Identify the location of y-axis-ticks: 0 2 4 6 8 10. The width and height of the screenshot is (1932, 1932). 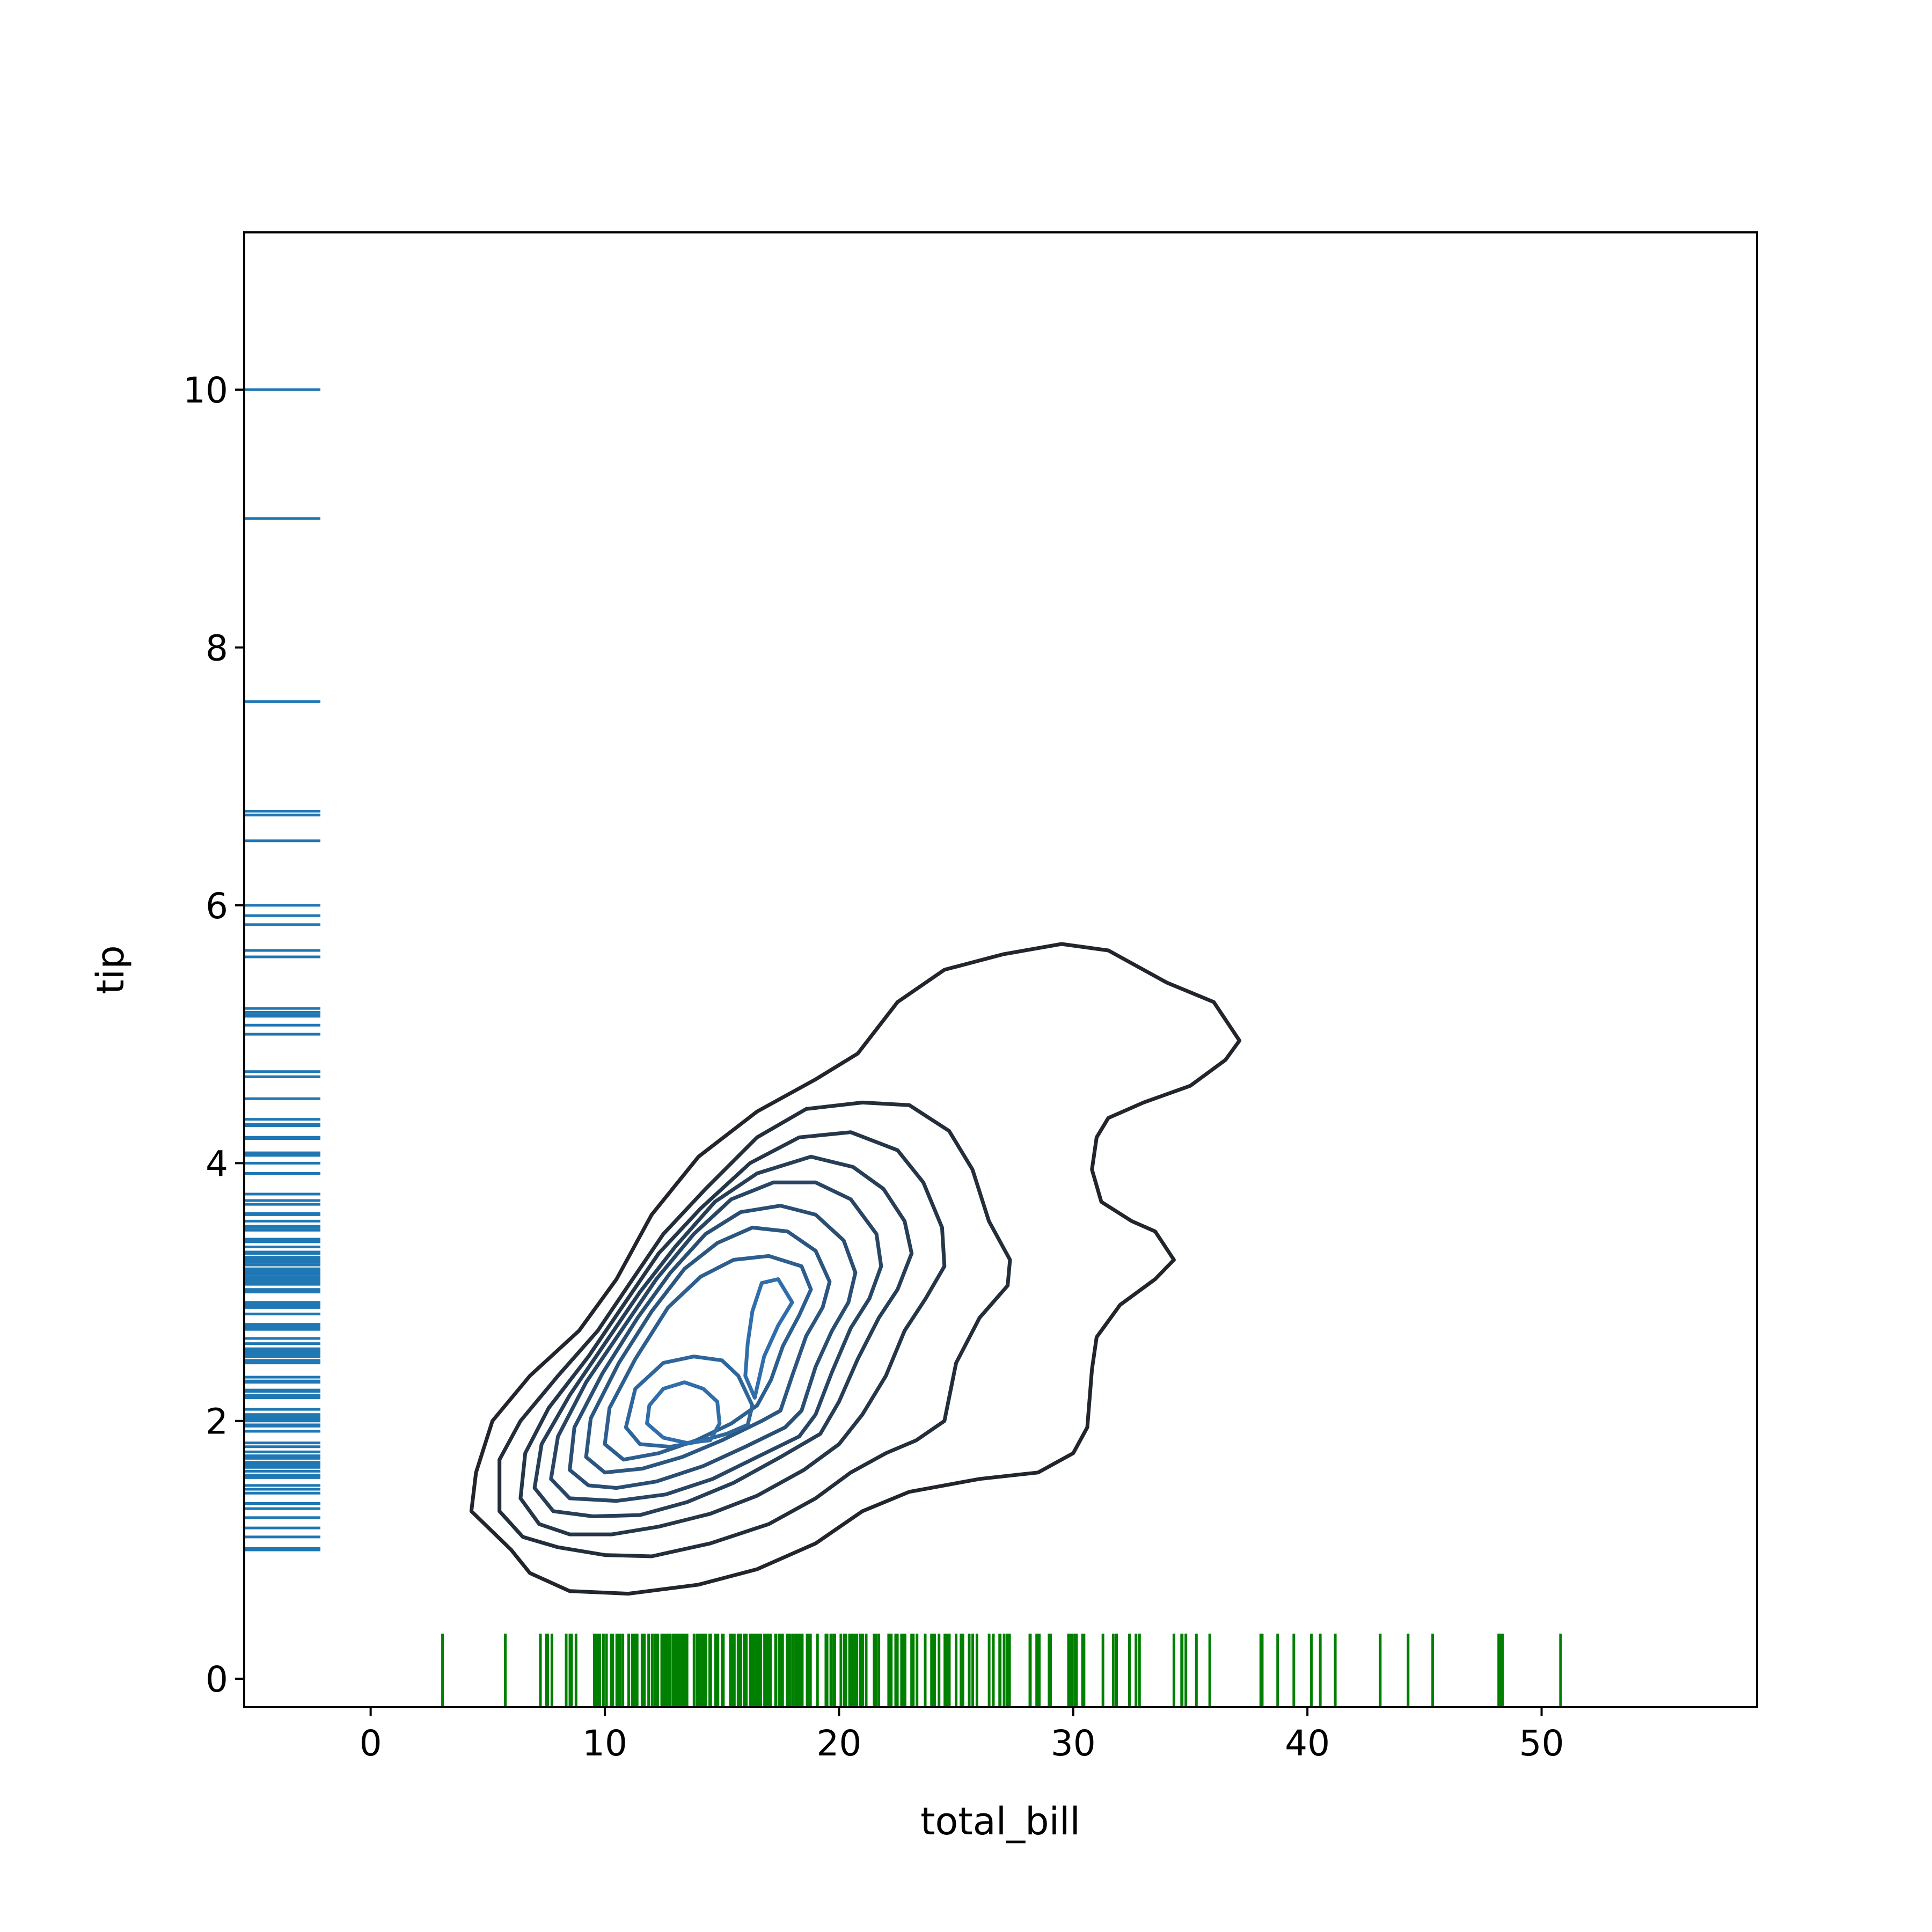
(213, 1035).